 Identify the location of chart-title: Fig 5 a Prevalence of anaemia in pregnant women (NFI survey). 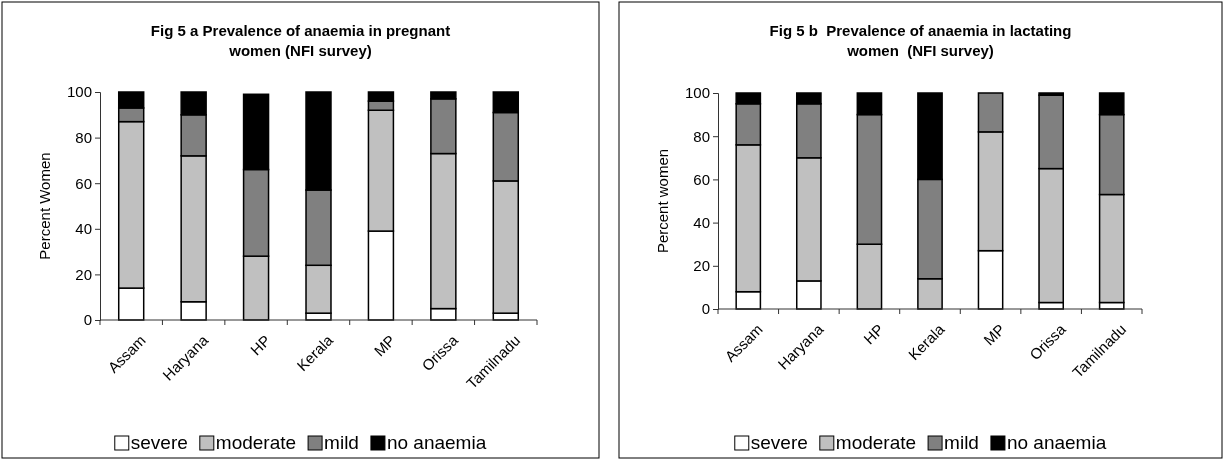
(300, 40).